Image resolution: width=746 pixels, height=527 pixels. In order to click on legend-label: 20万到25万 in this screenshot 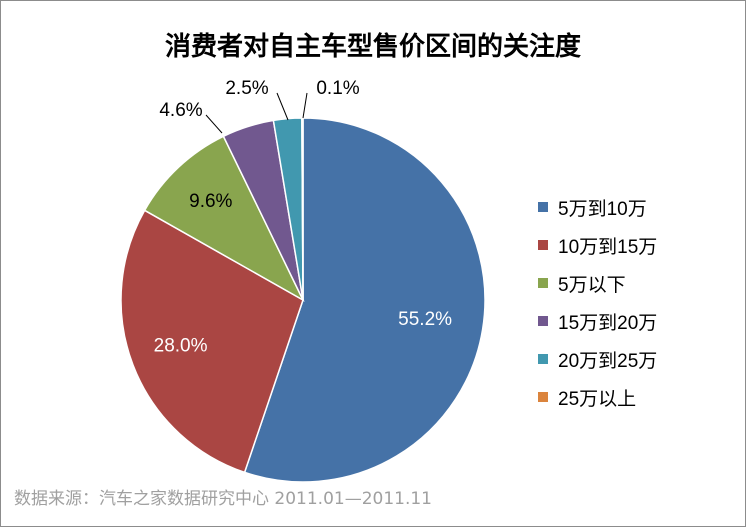, I will do `click(608, 361)`.